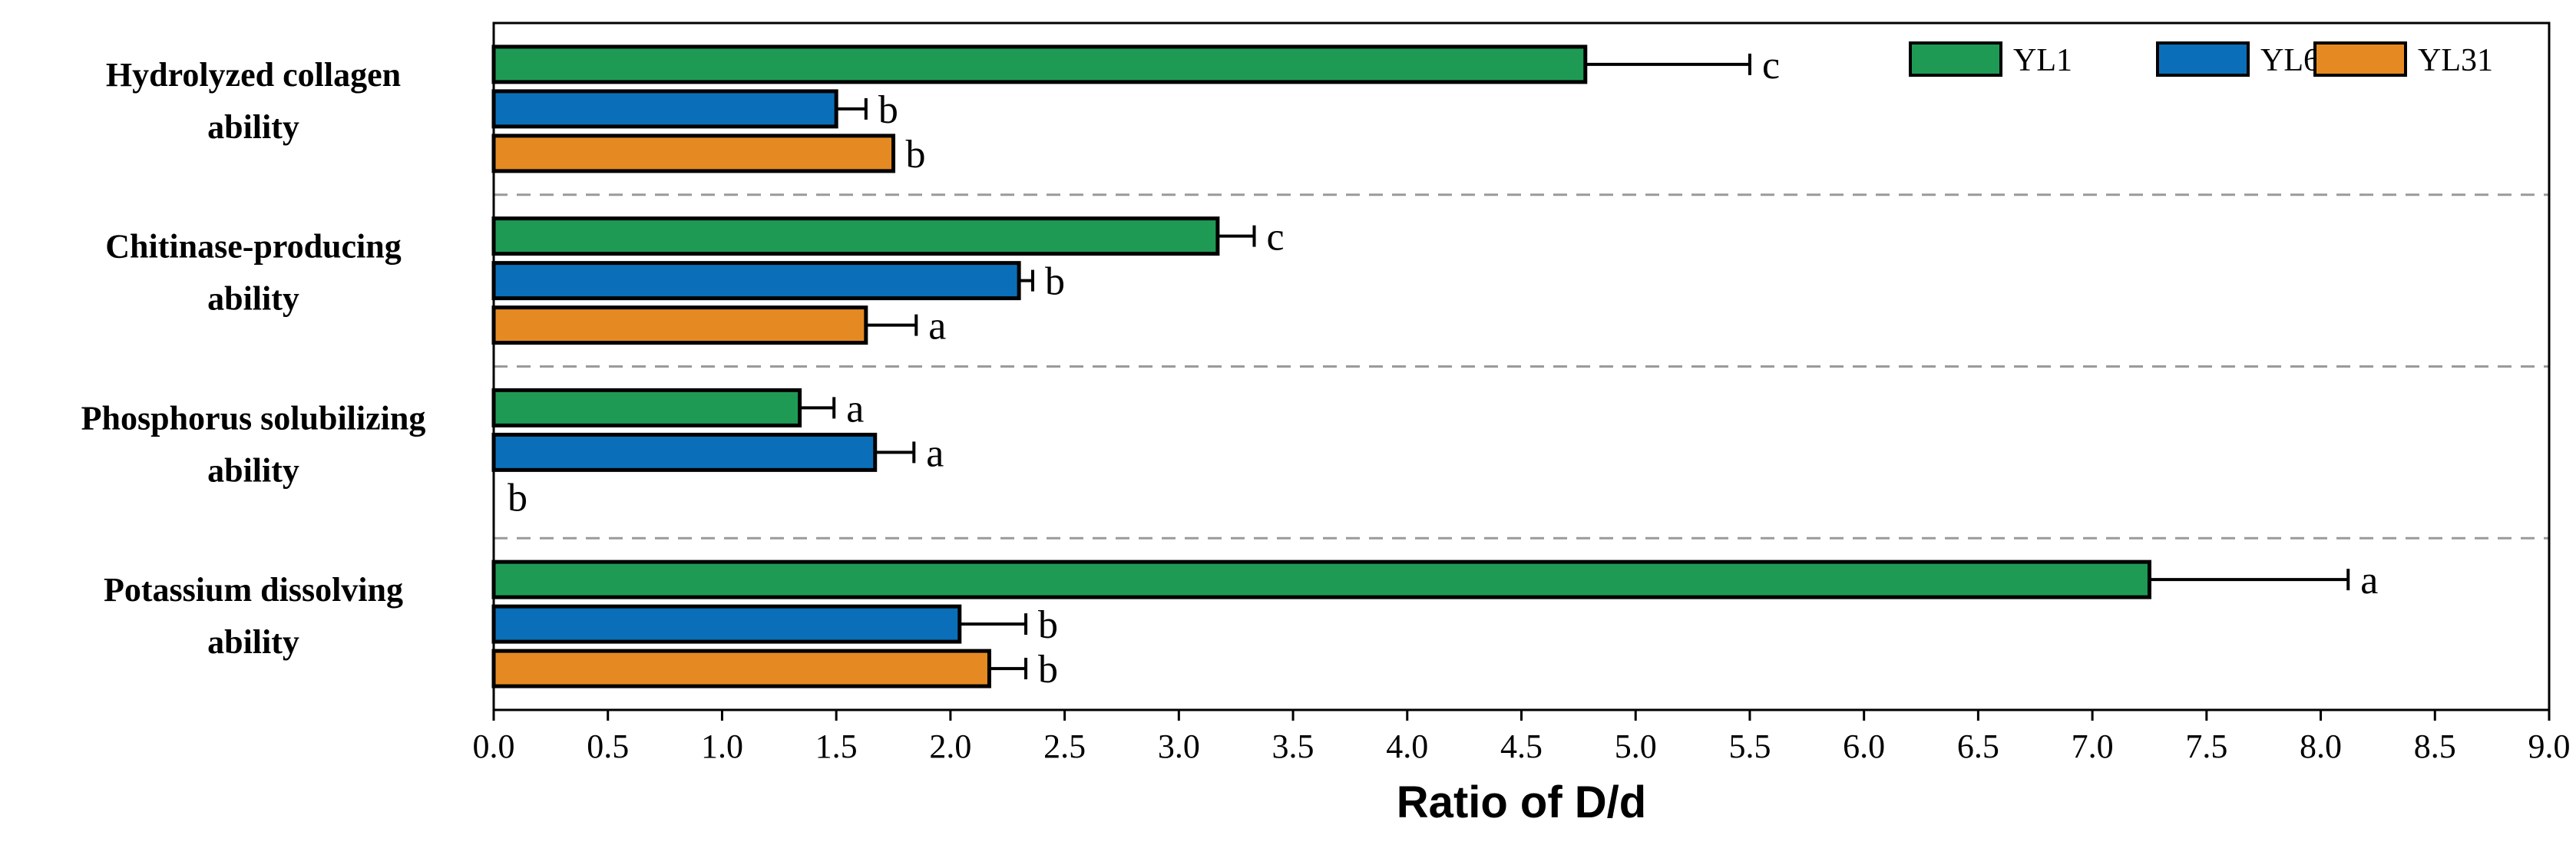 The height and width of the screenshot is (845, 2576). What do you see at coordinates (1521, 802) in the screenshot?
I see `x-axis-title: Ratio of D/d` at bounding box center [1521, 802].